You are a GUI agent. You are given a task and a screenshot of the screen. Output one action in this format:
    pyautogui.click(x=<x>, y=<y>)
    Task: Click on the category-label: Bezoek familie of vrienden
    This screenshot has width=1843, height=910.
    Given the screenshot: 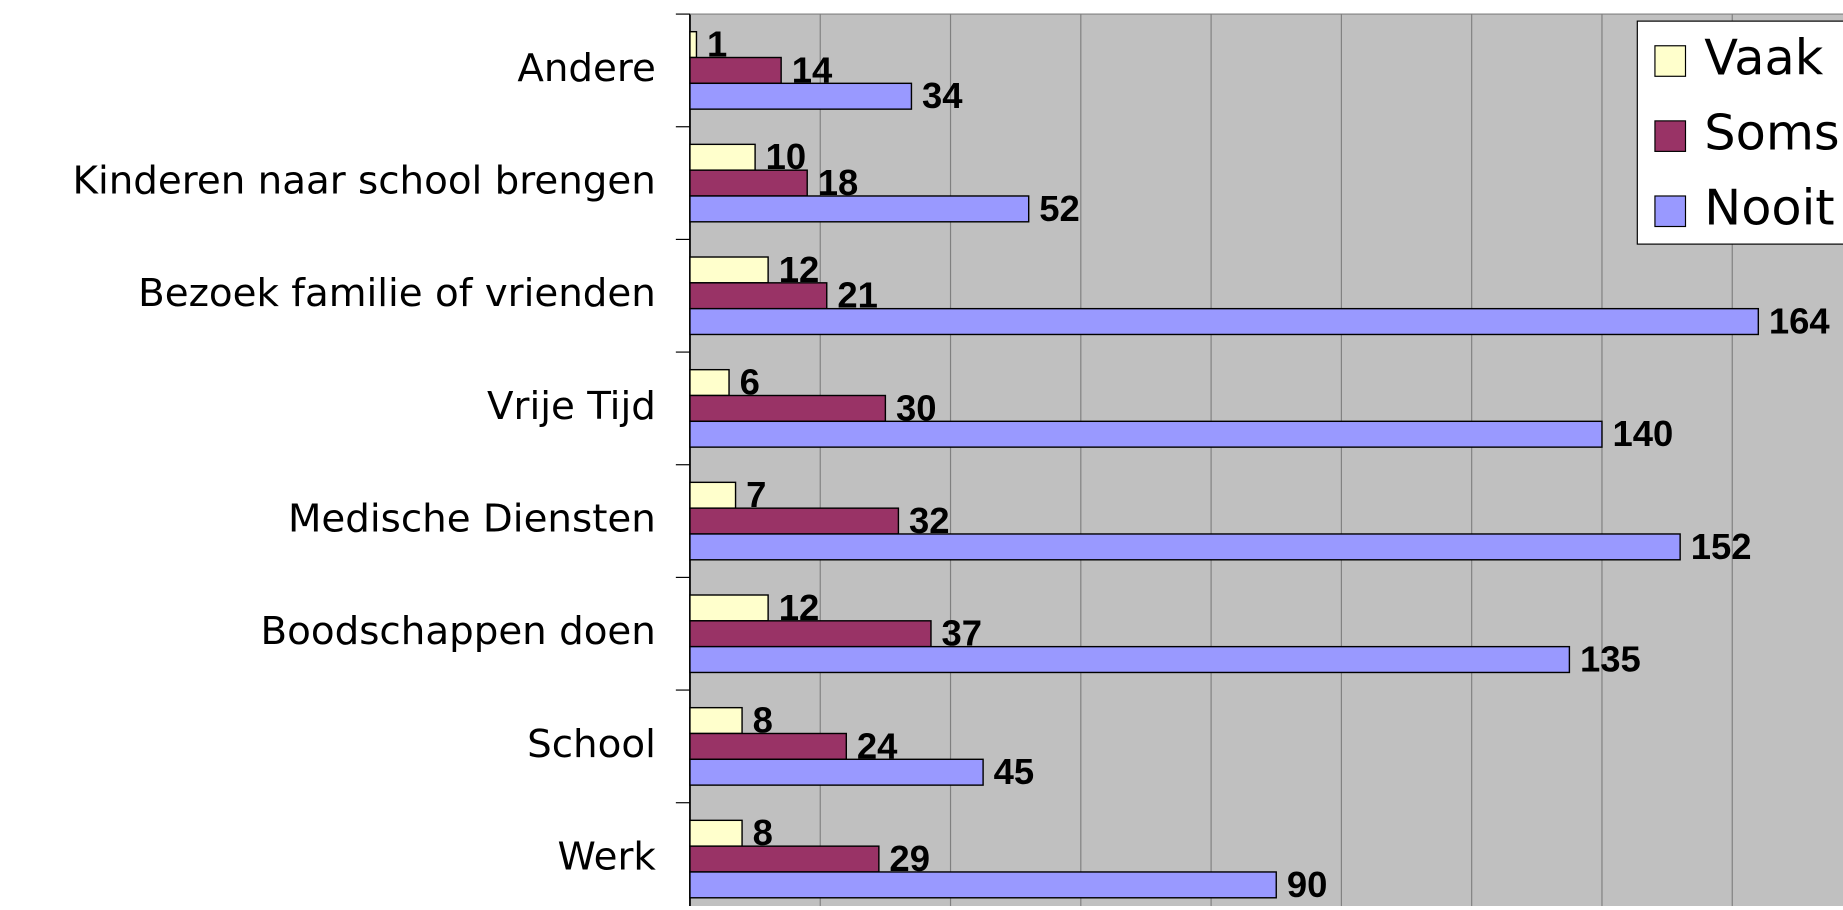 What is the action you would take?
    pyautogui.click(x=397, y=293)
    